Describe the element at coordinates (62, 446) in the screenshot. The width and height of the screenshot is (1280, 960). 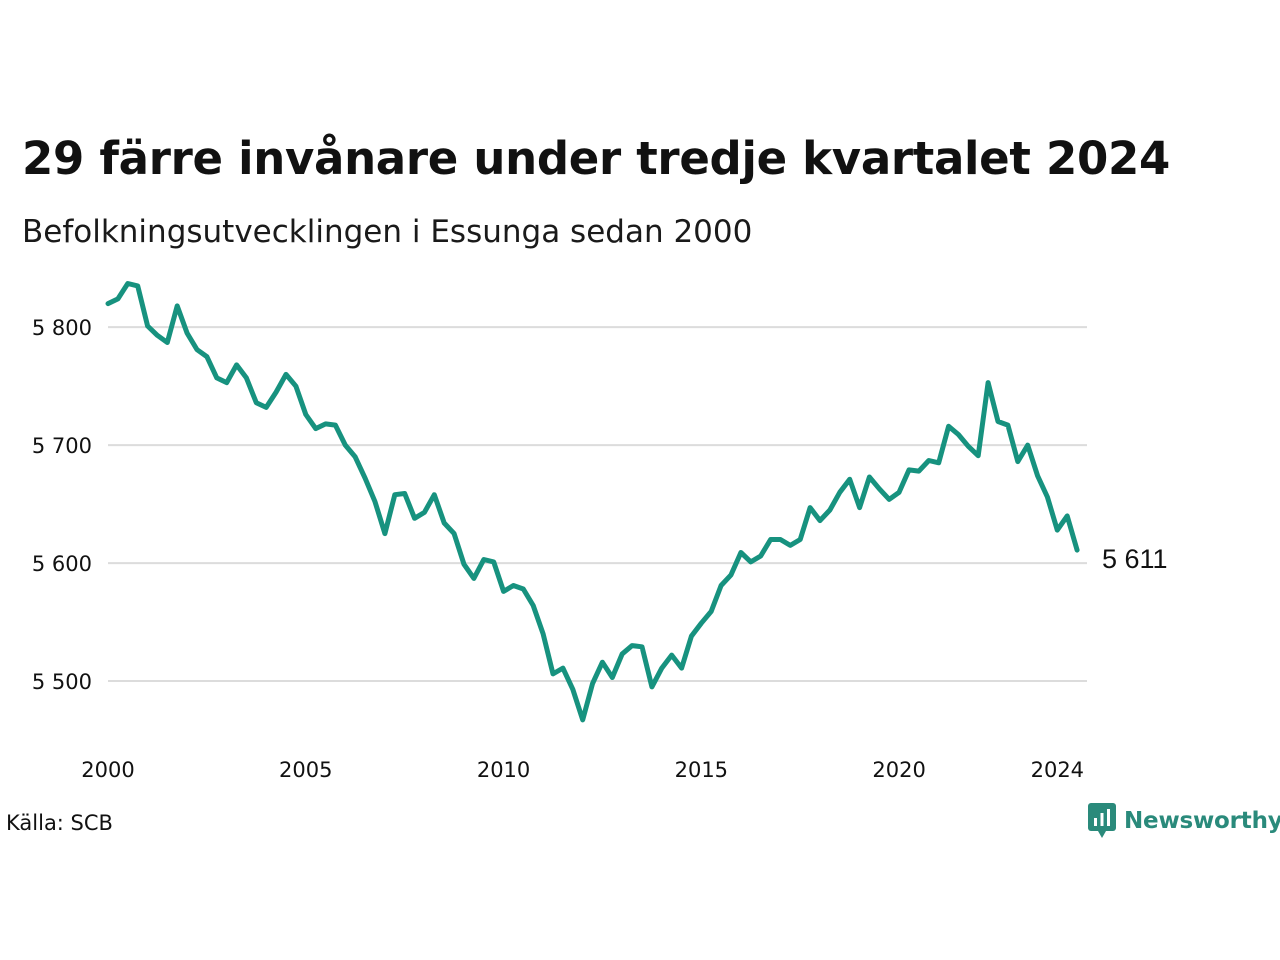
I see `y-tick-label: 5 700` at that location.